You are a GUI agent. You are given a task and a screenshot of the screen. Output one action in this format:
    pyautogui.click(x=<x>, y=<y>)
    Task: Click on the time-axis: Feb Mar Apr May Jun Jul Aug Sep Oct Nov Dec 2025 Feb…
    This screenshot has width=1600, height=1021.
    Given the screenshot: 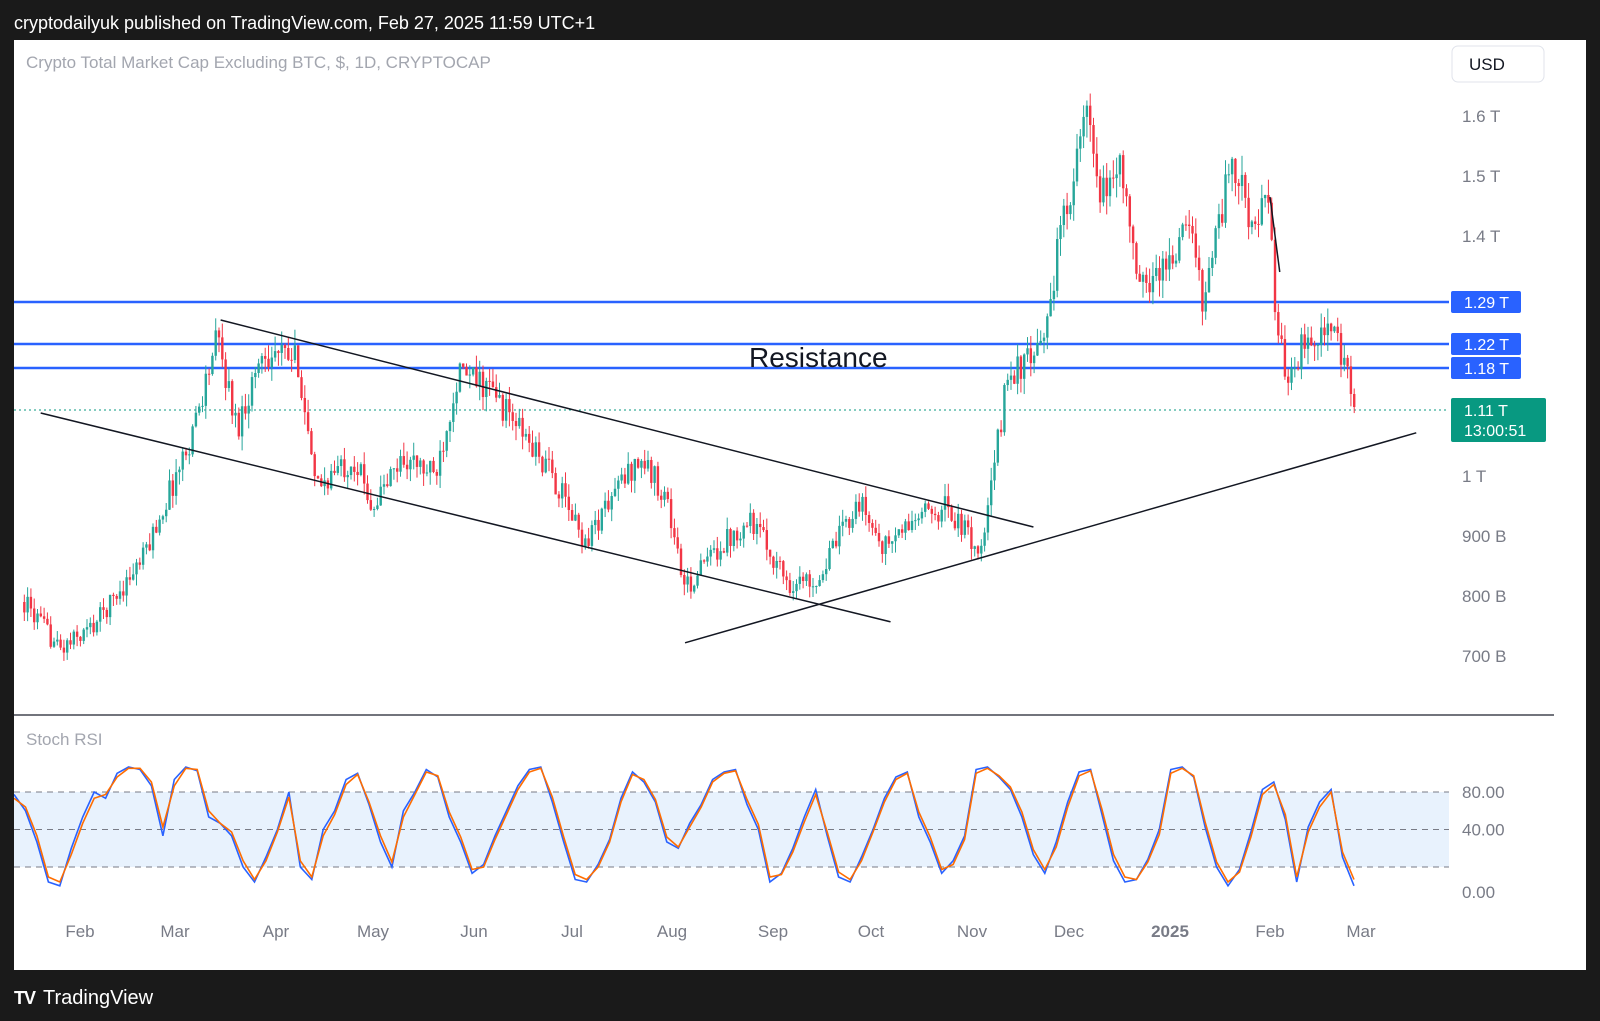 What is the action you would take?
    pyautogui.click(x=720, y=931)
    